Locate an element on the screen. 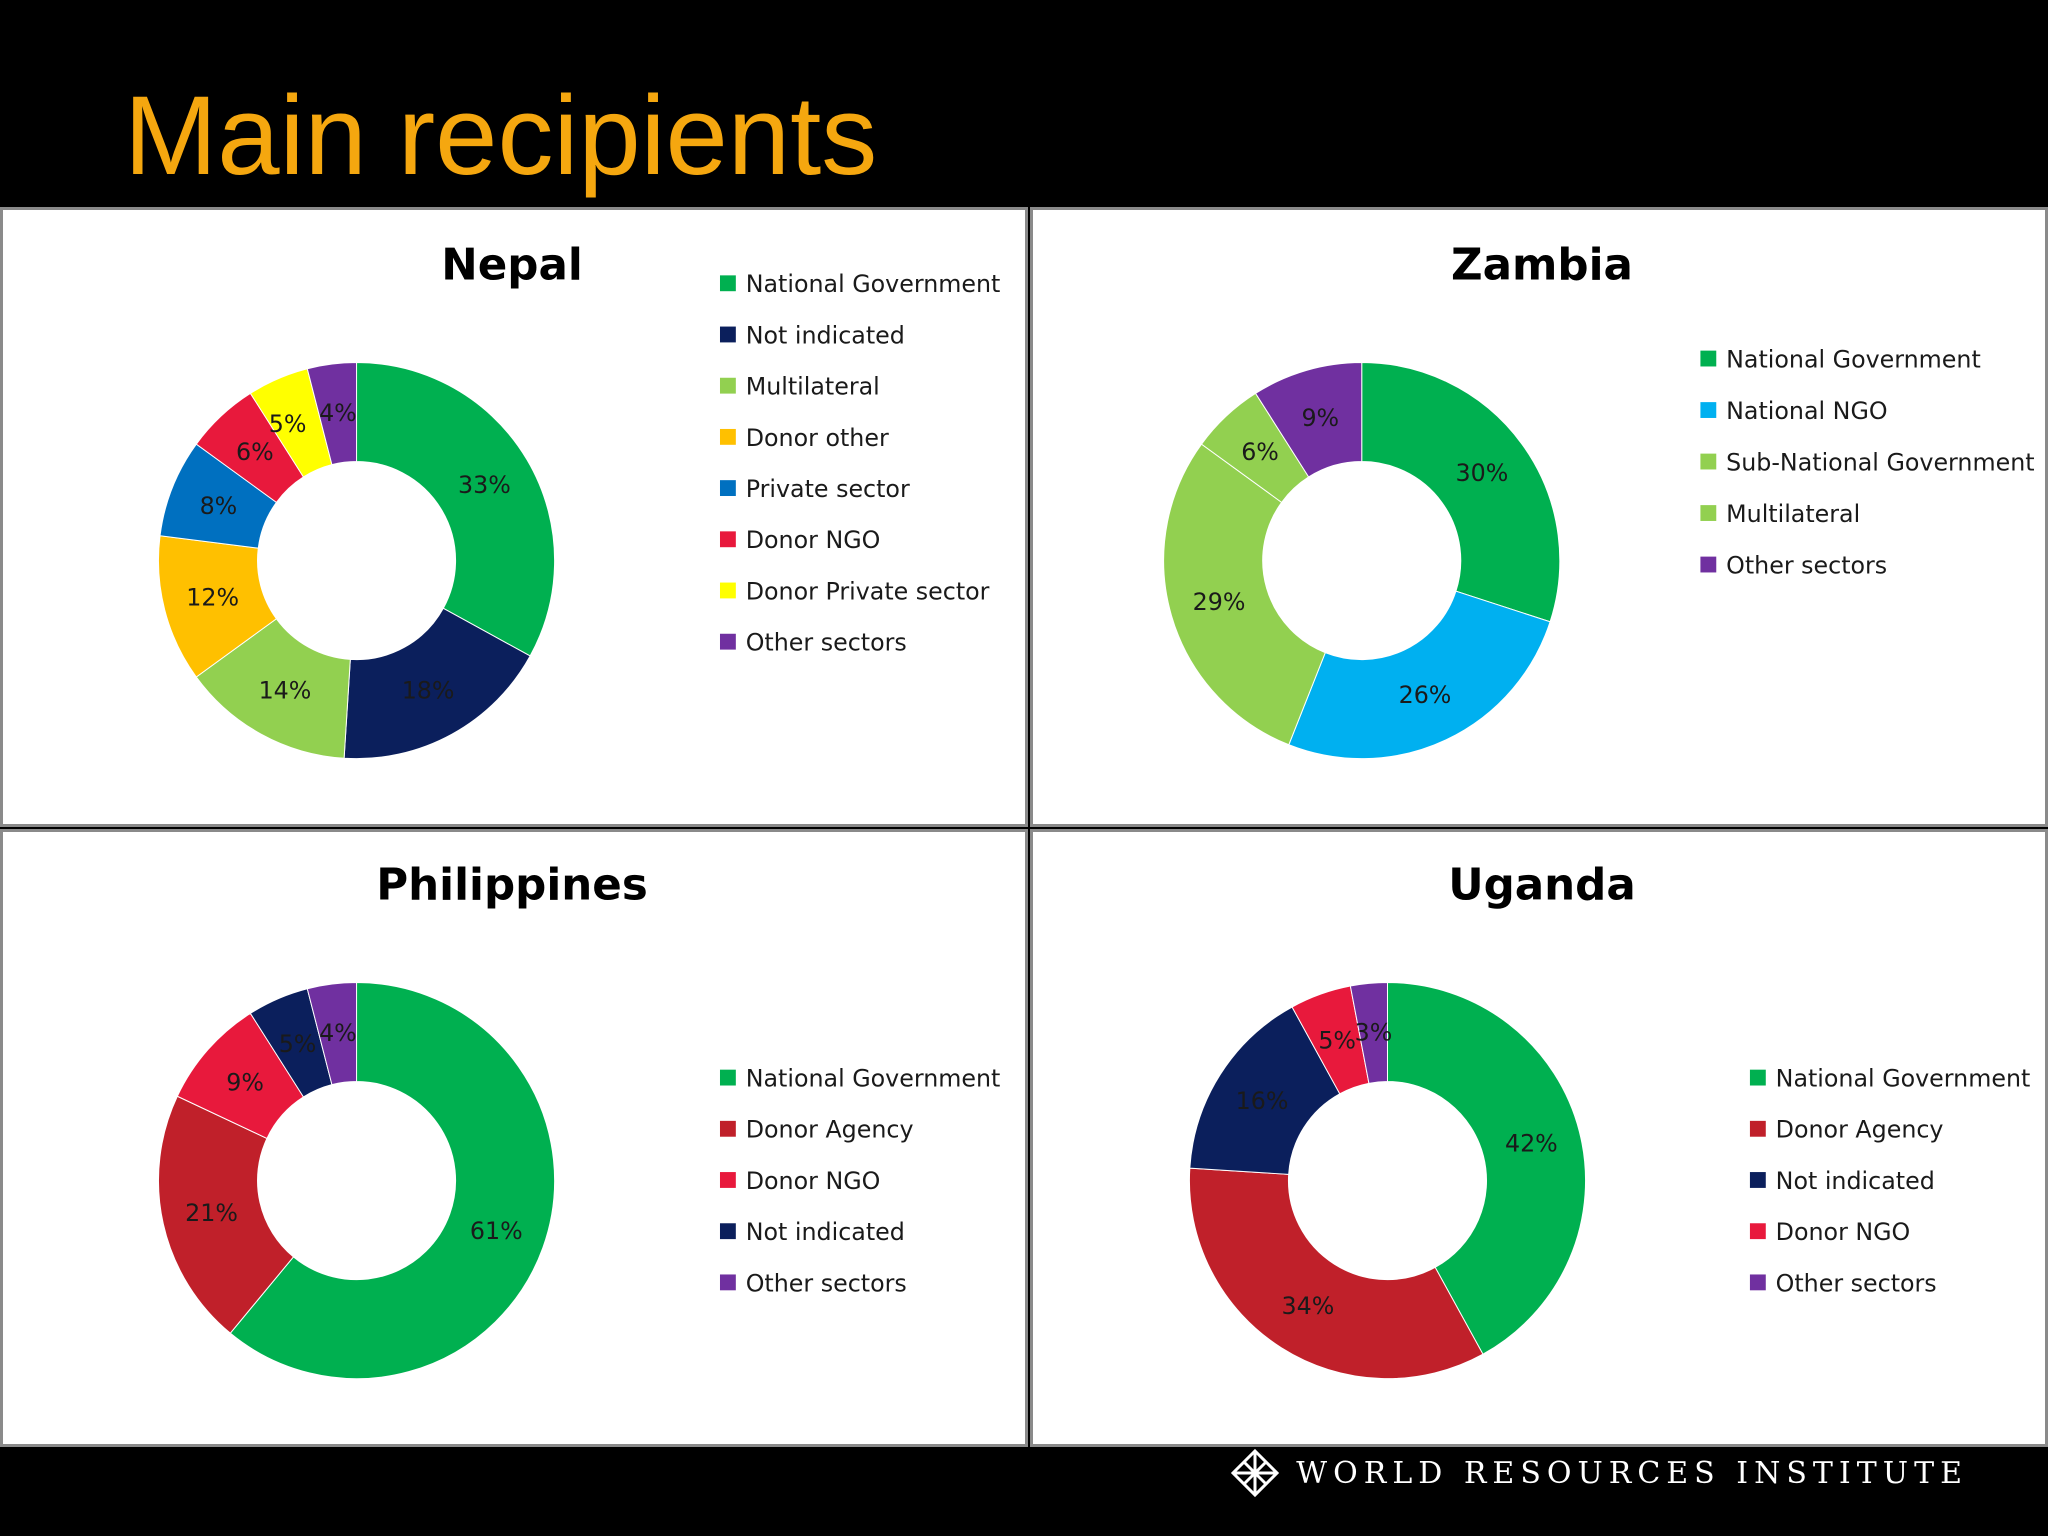 Image resolution: width=2048 pixels, height=1536 pixels. legend-swatch-national-ngo is located at coordinates (1708, 410).